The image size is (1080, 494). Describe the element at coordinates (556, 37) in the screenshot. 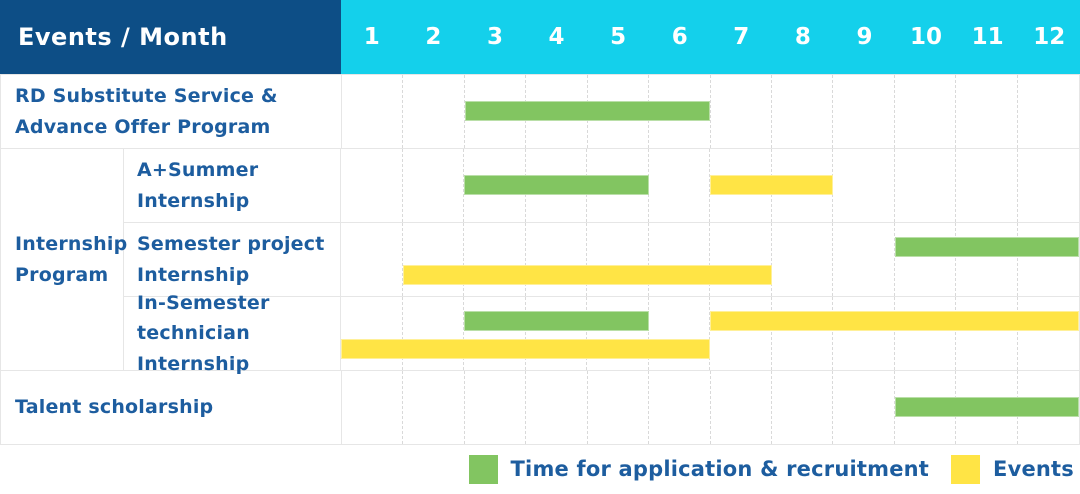

I see `month-label: 4` at that location.